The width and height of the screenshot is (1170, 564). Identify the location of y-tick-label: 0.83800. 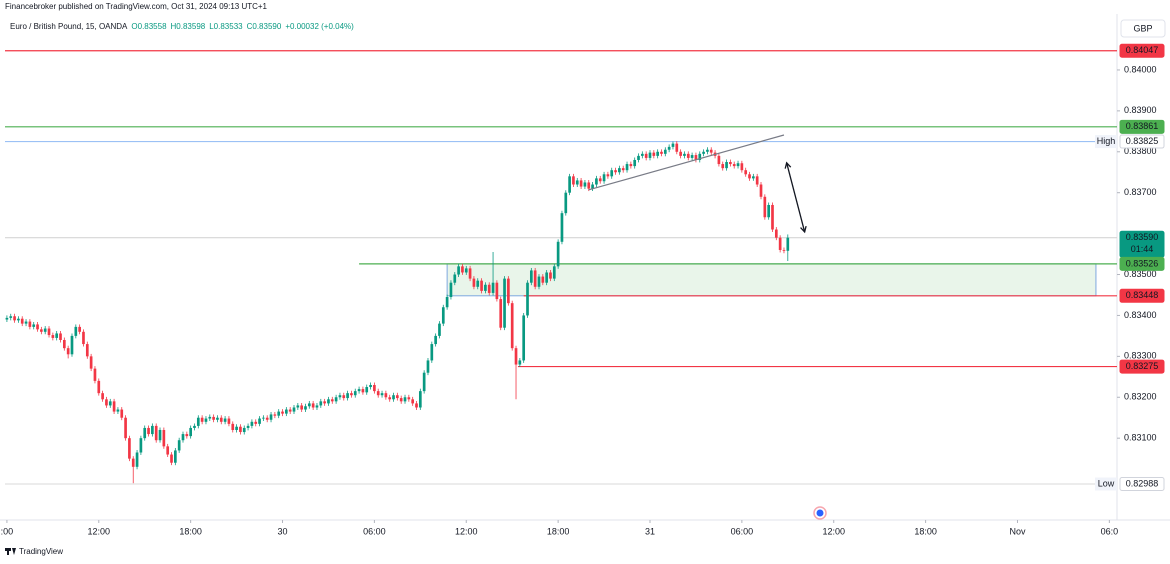
(1140, 151).